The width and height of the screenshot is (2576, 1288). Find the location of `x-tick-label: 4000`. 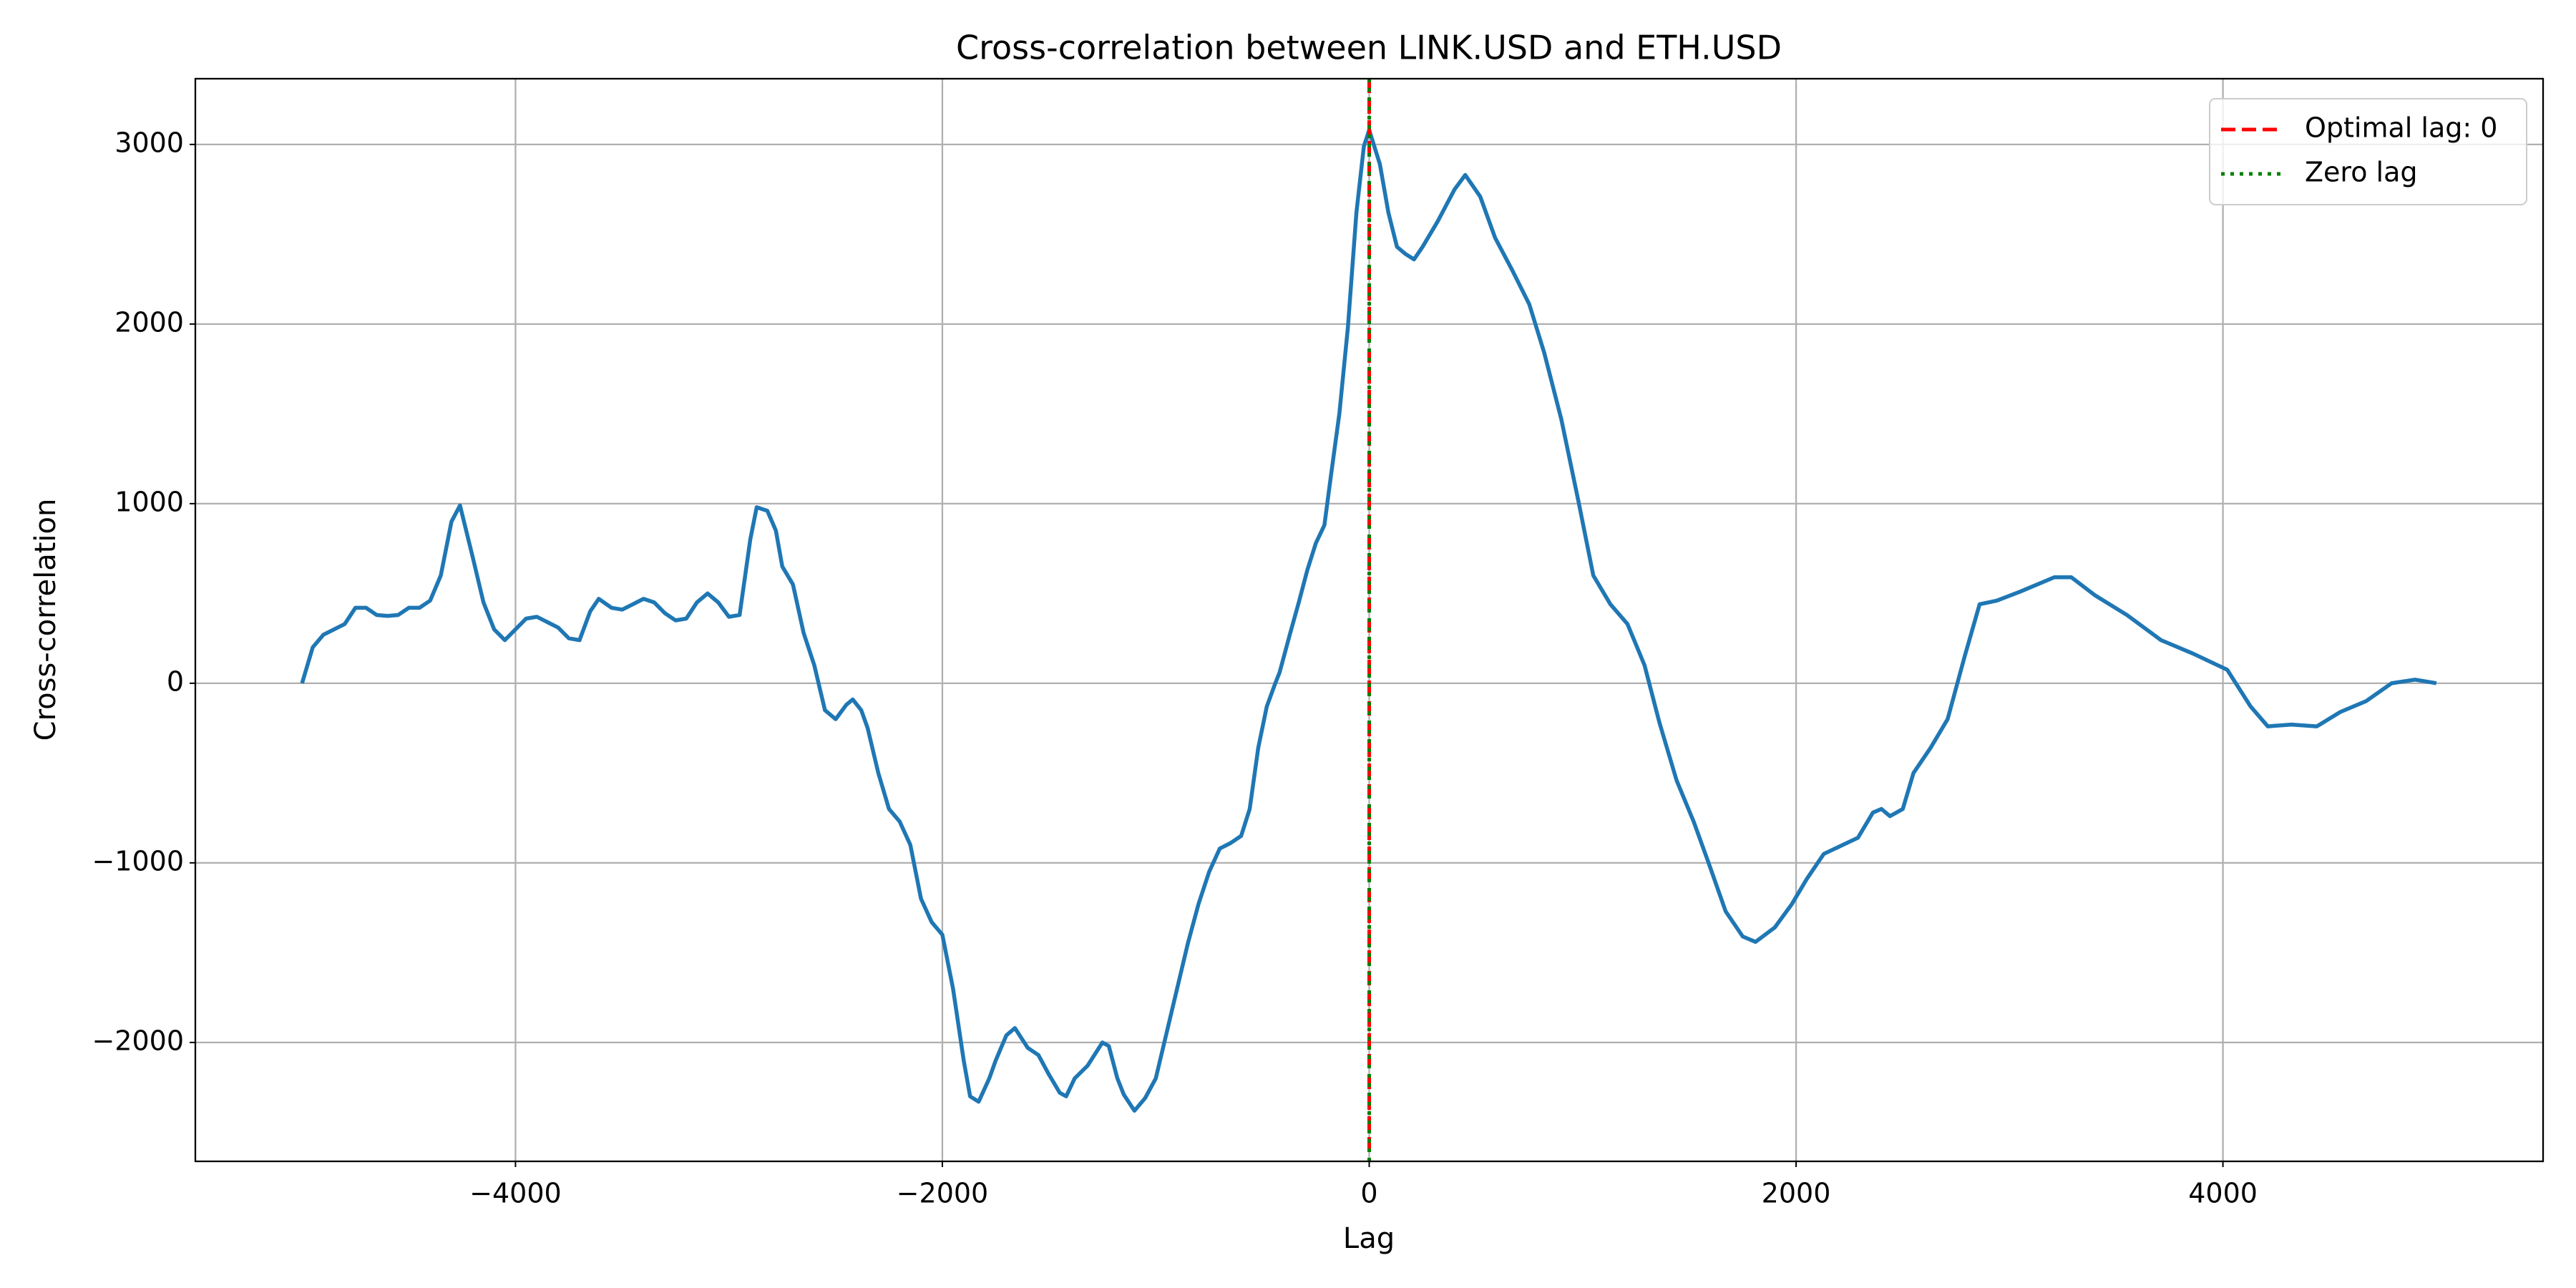

x-tick-label: 4000 is located at coordinates (2223, 1193).